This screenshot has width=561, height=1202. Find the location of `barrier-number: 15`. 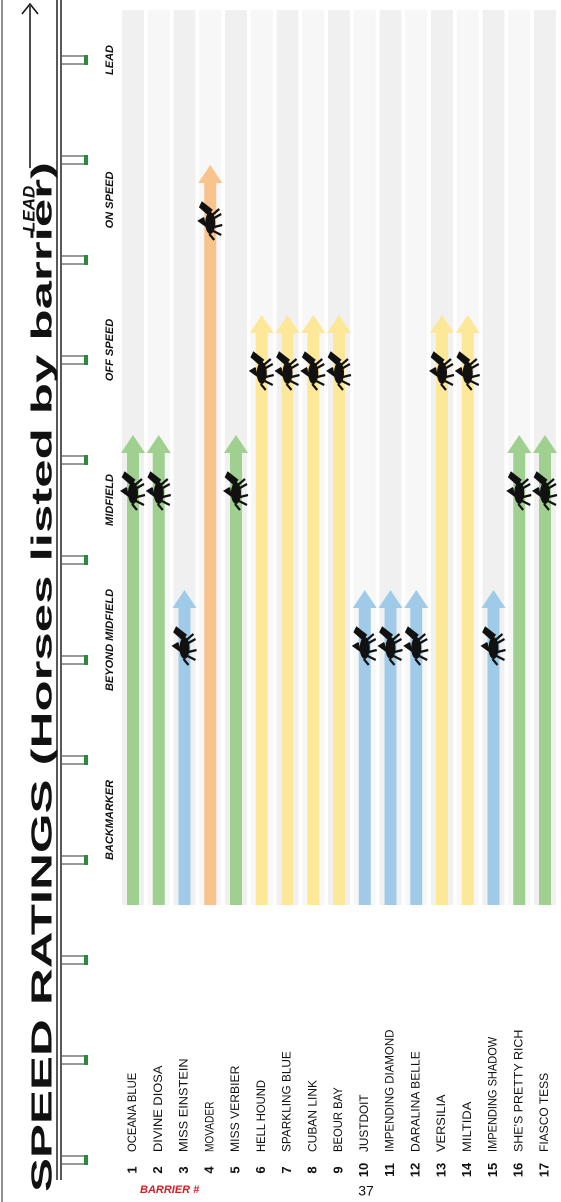

barrier-number: 15 is located at coordinates (492, 1170).